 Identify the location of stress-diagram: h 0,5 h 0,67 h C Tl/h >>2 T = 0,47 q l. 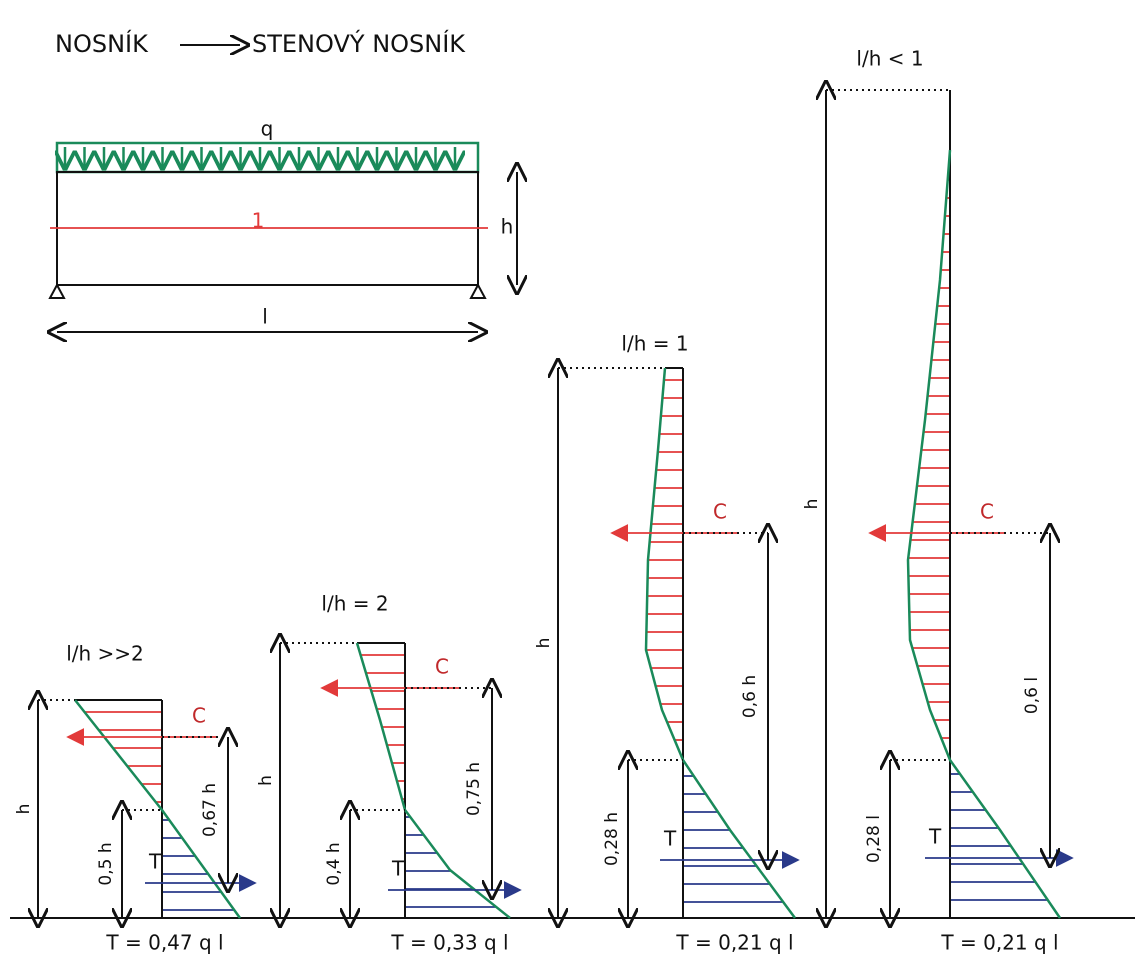
(135, 798).